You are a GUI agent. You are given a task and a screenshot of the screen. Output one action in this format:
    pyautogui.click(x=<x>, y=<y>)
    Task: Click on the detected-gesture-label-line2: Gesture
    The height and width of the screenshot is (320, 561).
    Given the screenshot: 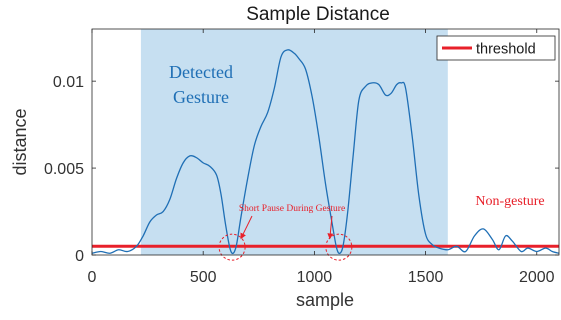 What is the action you would take?
    pyautogui.click(x=201, y=97)
    